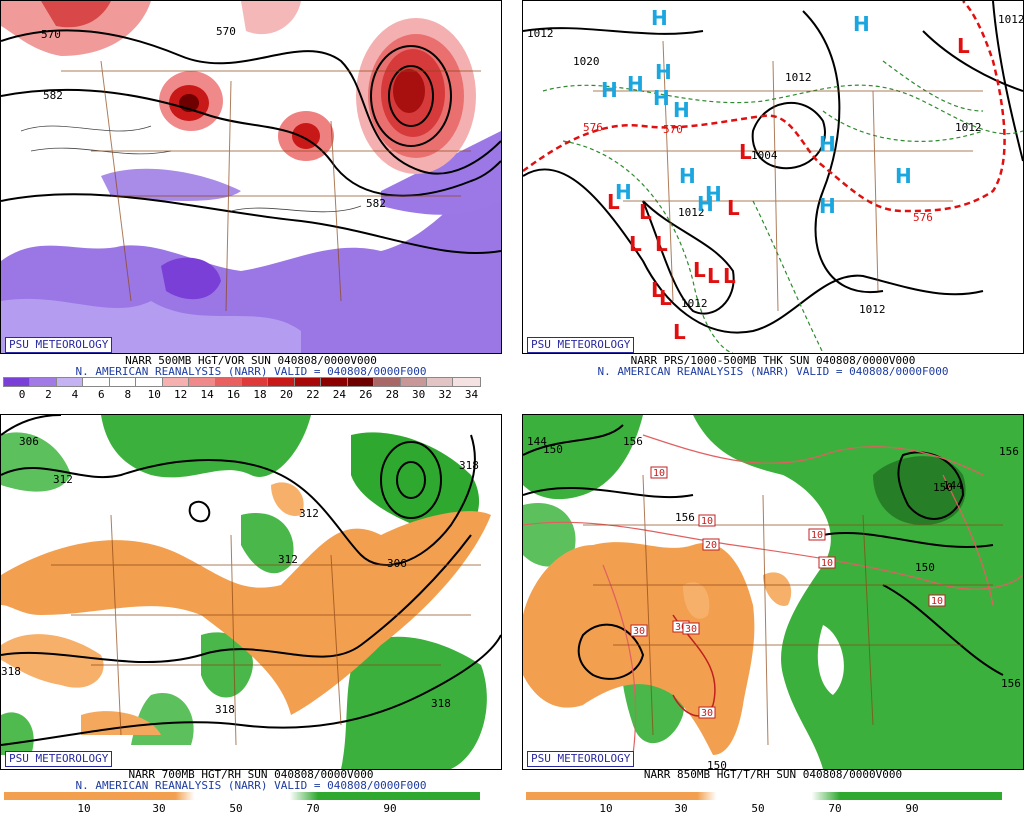 The width and height of the screenshot is (1024, 819). What do you see at coordinates (313, 808) in the screenshot?
I see `colorbar-tick-label: 70` at bounding box center [313, 808].